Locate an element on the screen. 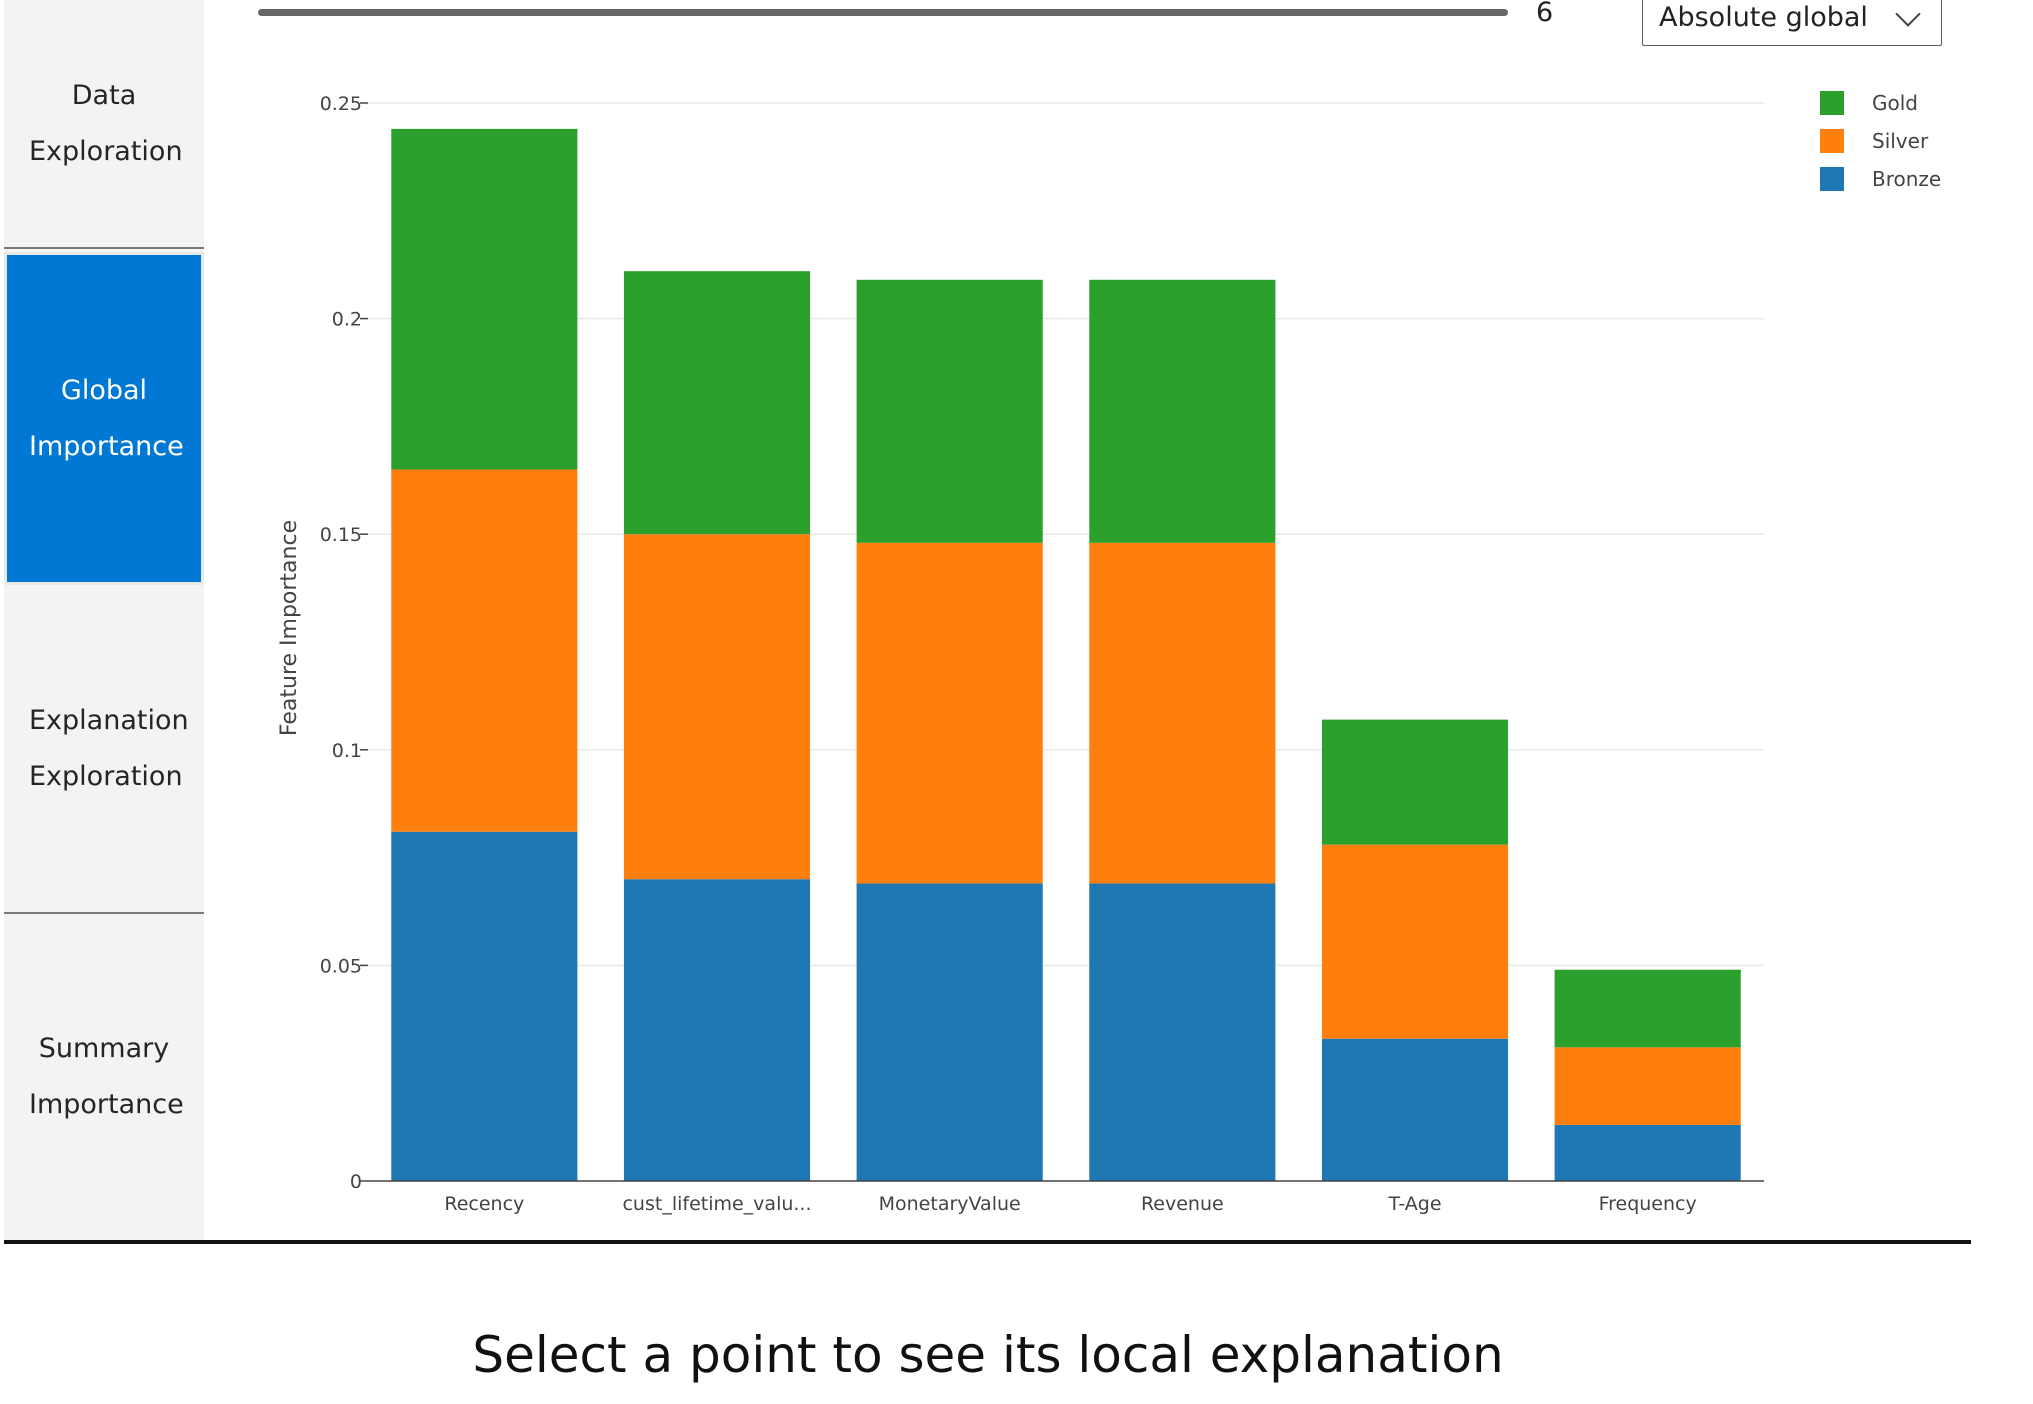 Image resolution: width=2033 pixels, height=1404 pixels. y-tick-label: 0.05 is located at coordinates (341, 966).